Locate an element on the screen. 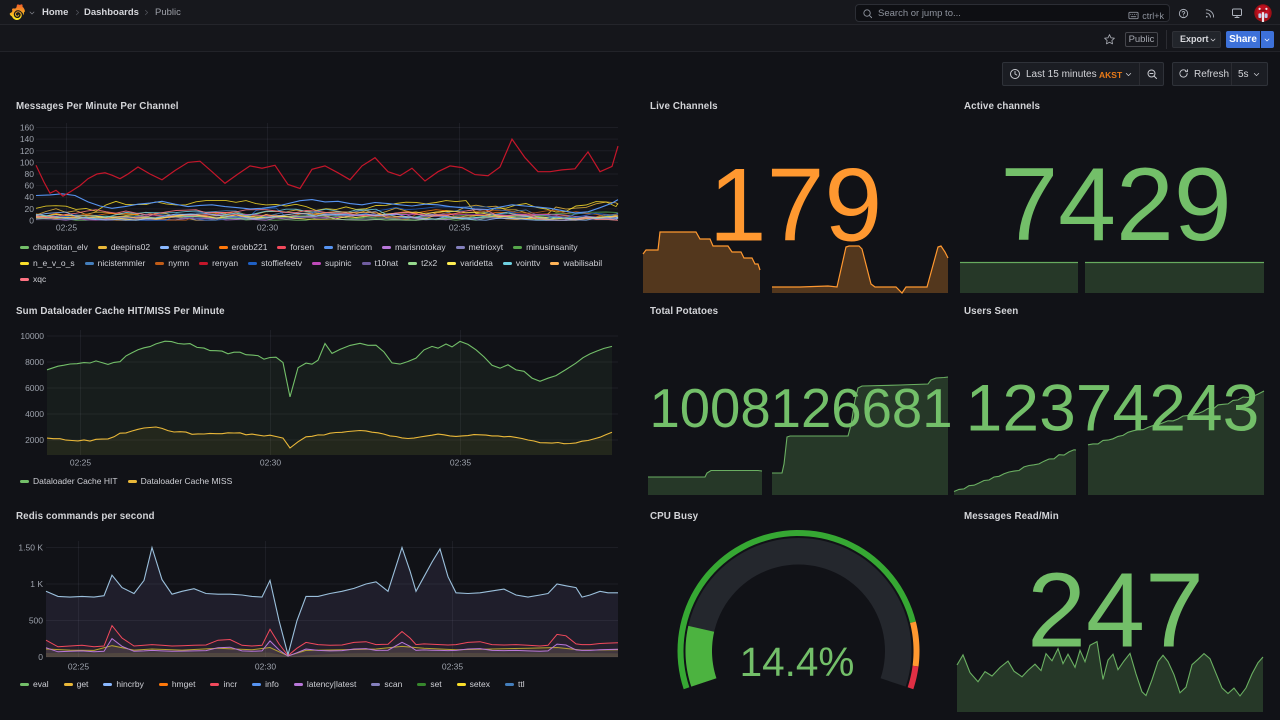 The width and height of the screenshot is (1280, 720). svg-text: 140 is located at coordinates (27, 139).